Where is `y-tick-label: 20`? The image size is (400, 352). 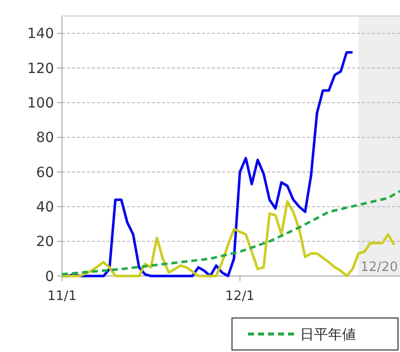
y-tick-label: 20 is located at coordinates (45, 242).